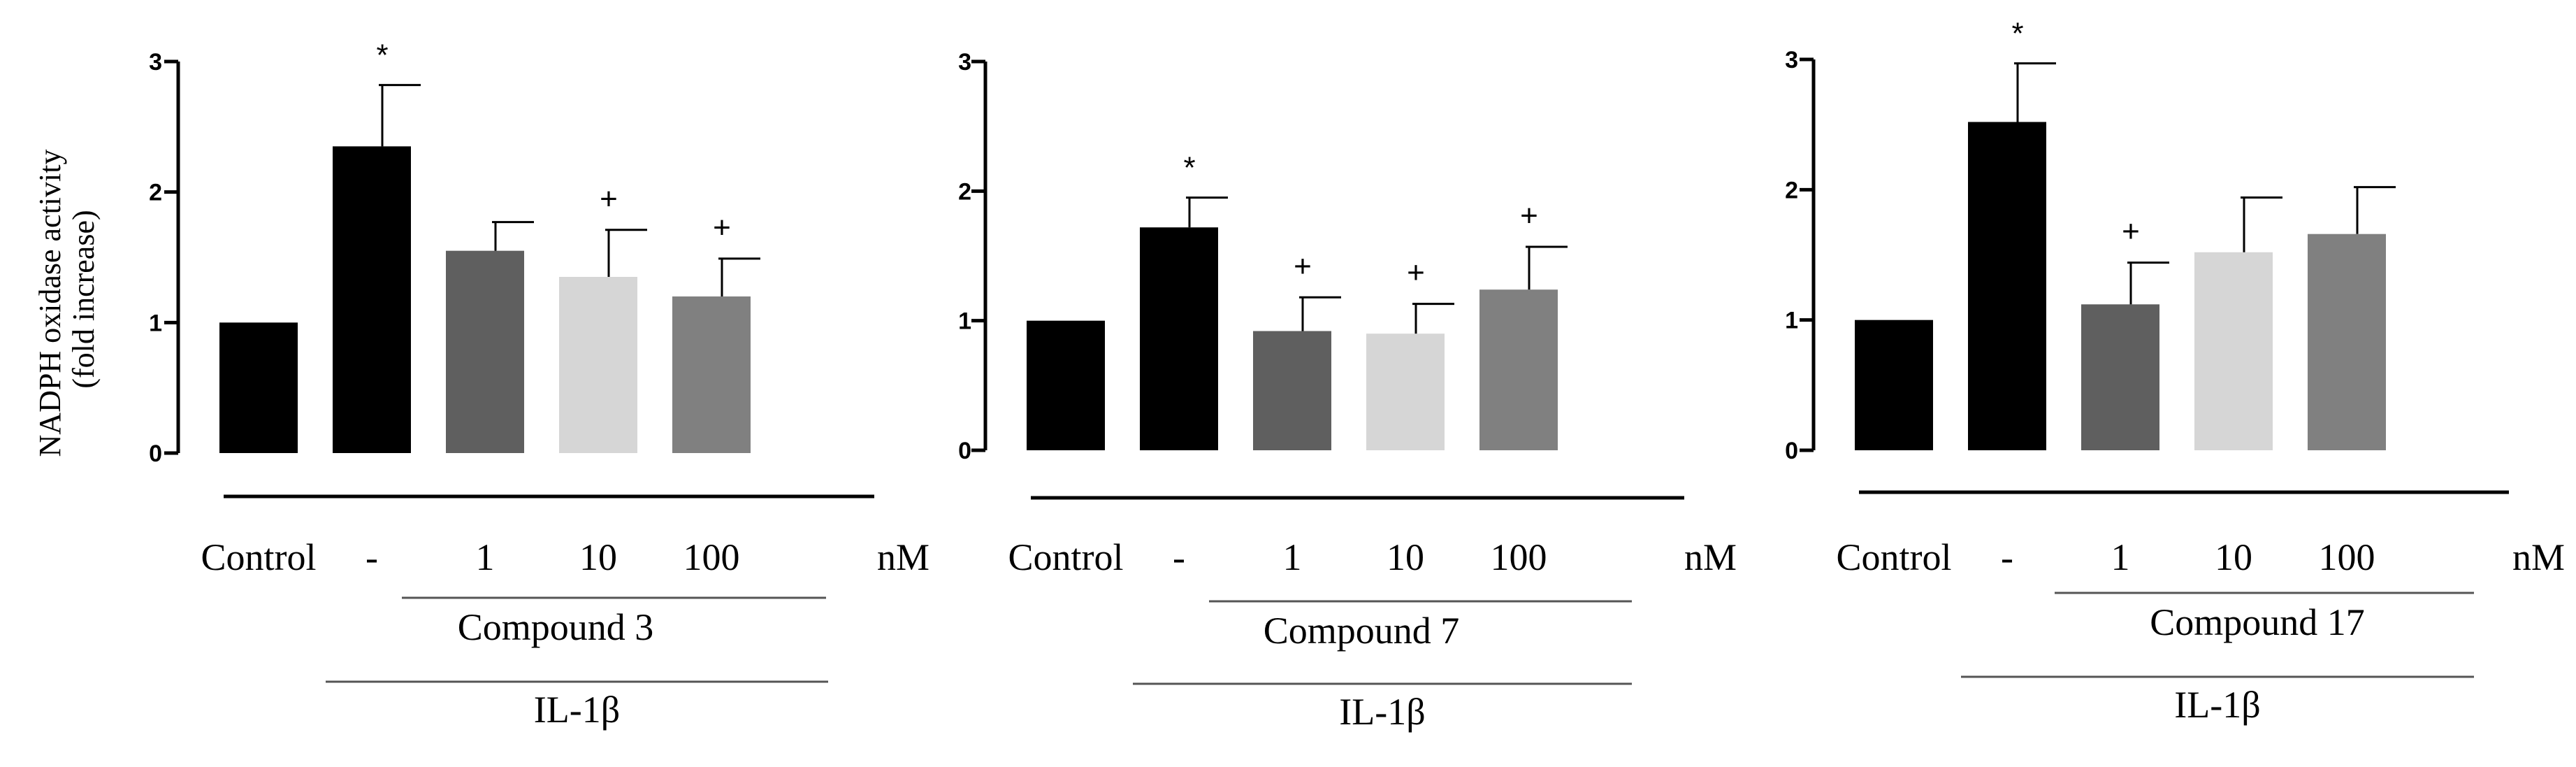 The width and height of the screenshot is (2576, 767). What do you see at coordinates (1362, 631) in the screenshot?
I see `compound-label: Compound 7` at bounding box center [1362, 631].